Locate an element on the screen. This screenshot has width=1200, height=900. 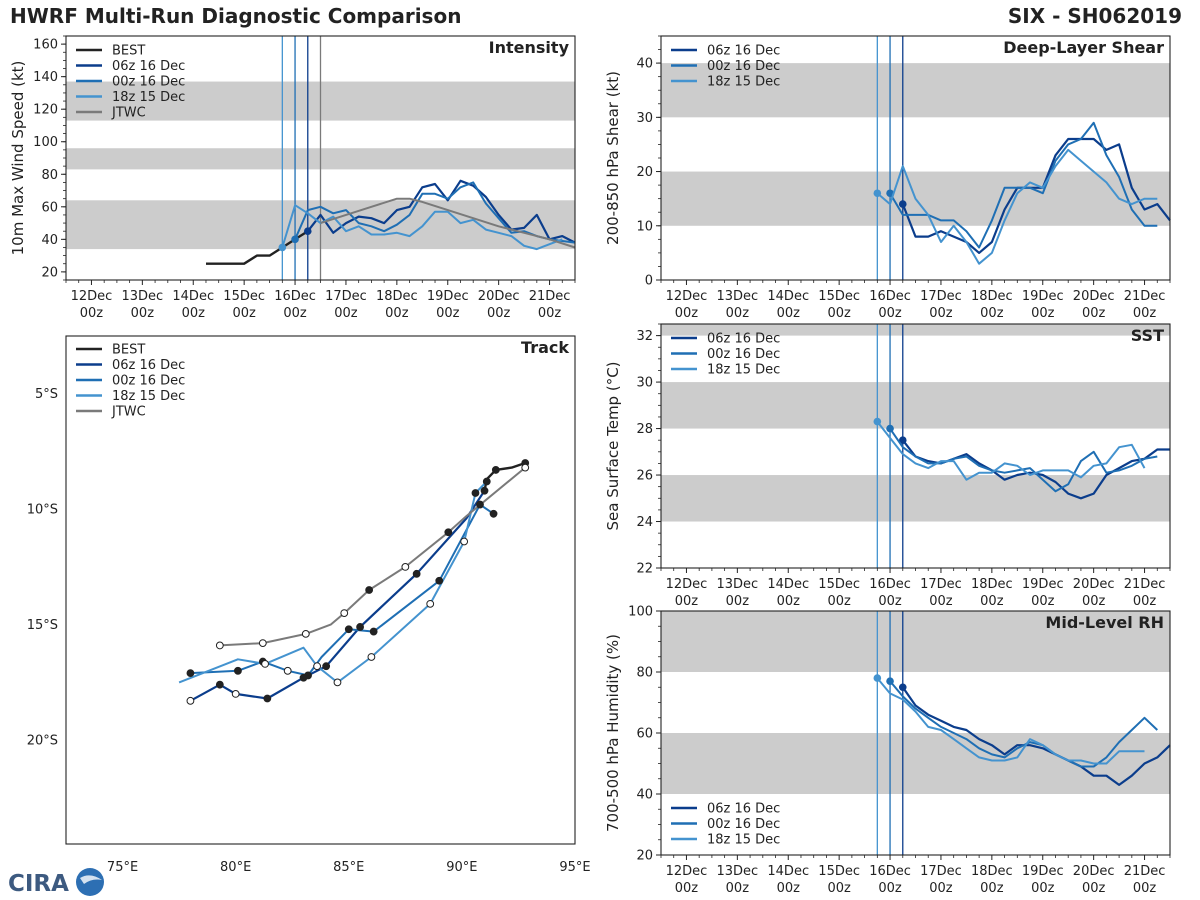
panel-title: SST is located at coordinates (1147, 335).